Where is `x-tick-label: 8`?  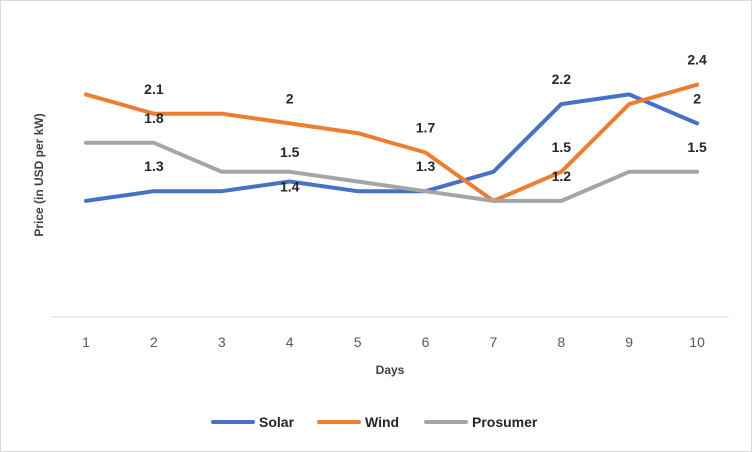
x-tick-label: 8 is located at coordinates (561, 342).